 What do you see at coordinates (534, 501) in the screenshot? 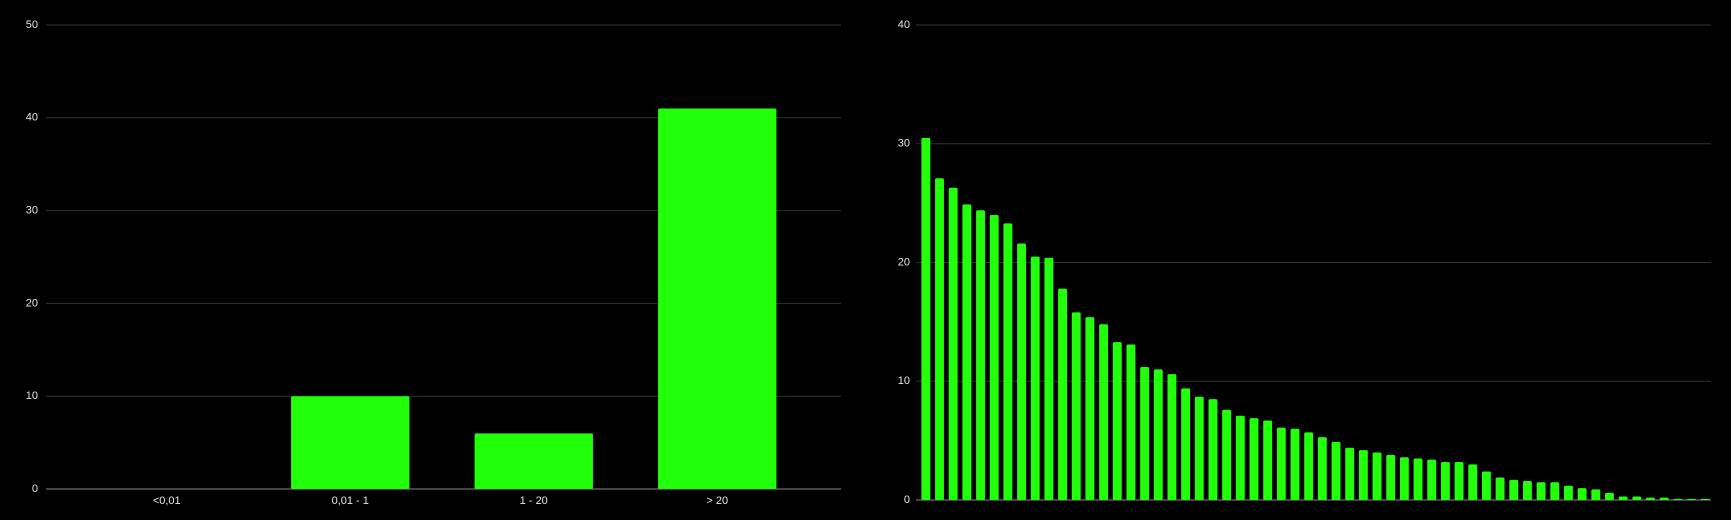
I see `x-tick-label: 1 - 20` at bounding box center [534, 501].